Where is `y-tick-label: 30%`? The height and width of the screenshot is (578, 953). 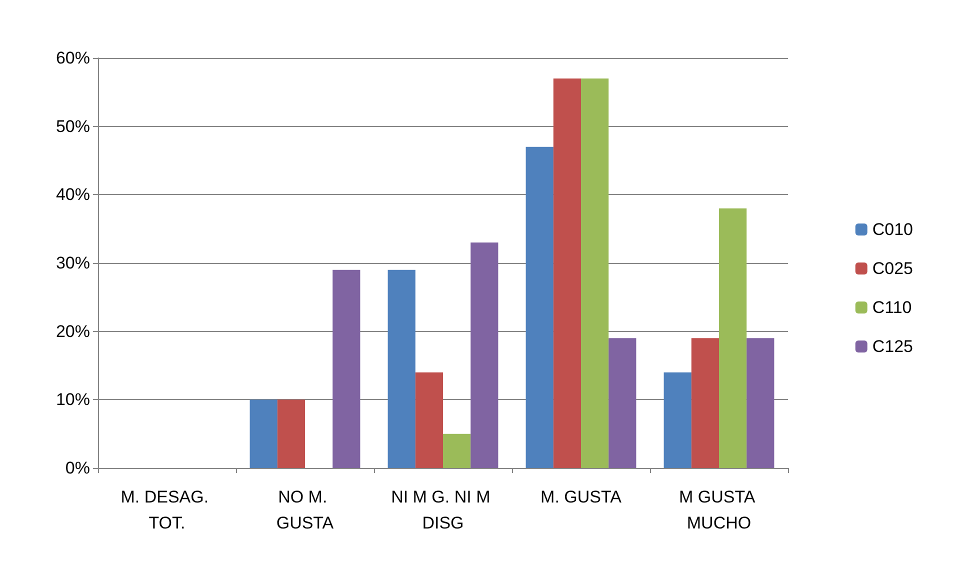
y-tick-label: 30% is located at coordinates (73, 263).